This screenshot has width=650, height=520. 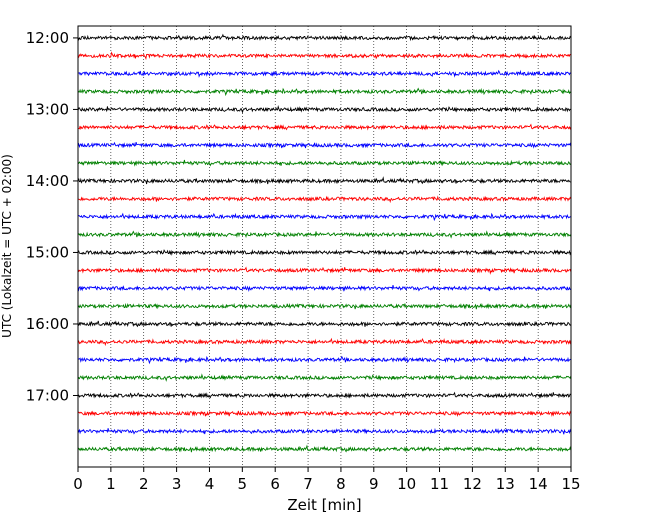 I want to click on y-axis-ticks: 12:00 13:00 14:00 15:00 16:00 17:00, so click(x=52, y=216).